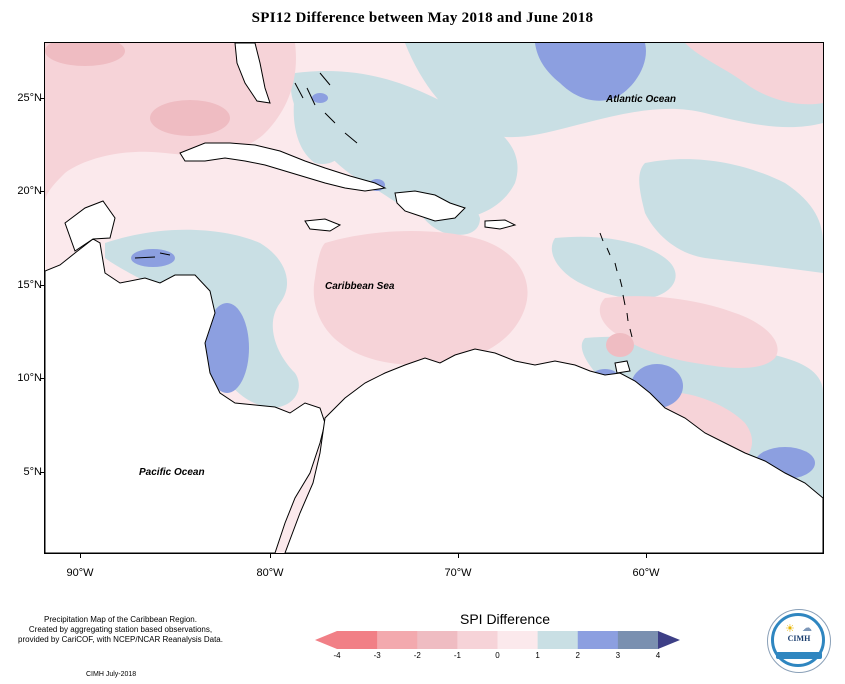 The width and height of the screenshot is (845, 684). I want to click on lat-label-20n: 20°N, so click(29, 191).